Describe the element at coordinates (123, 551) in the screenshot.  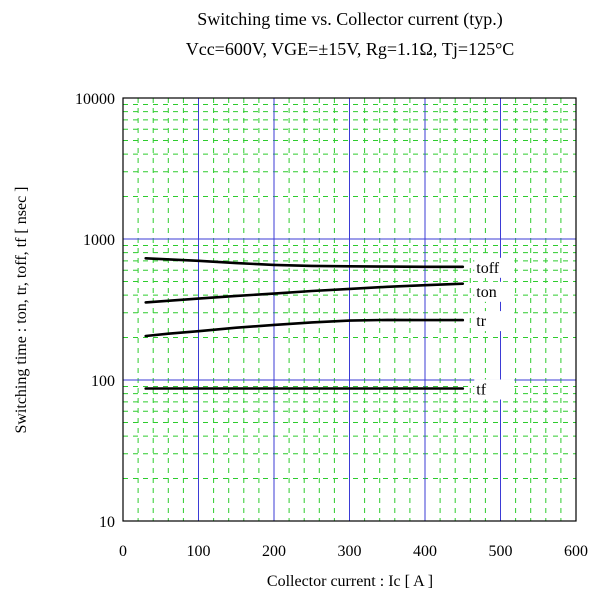
I see `x-tick-label: 0` at that location.